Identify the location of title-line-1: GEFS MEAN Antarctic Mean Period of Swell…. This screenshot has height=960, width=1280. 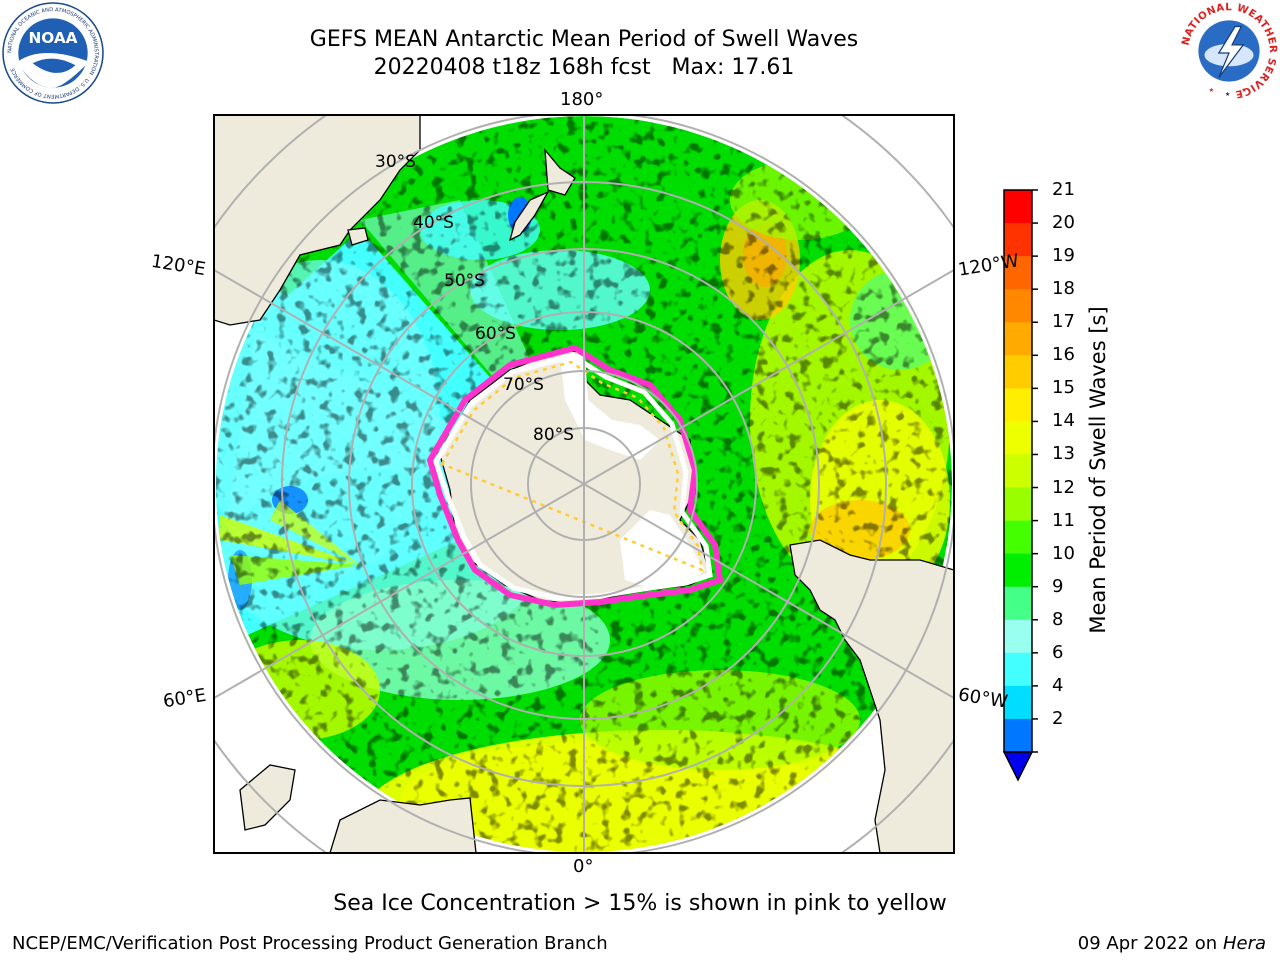
(584, 39).